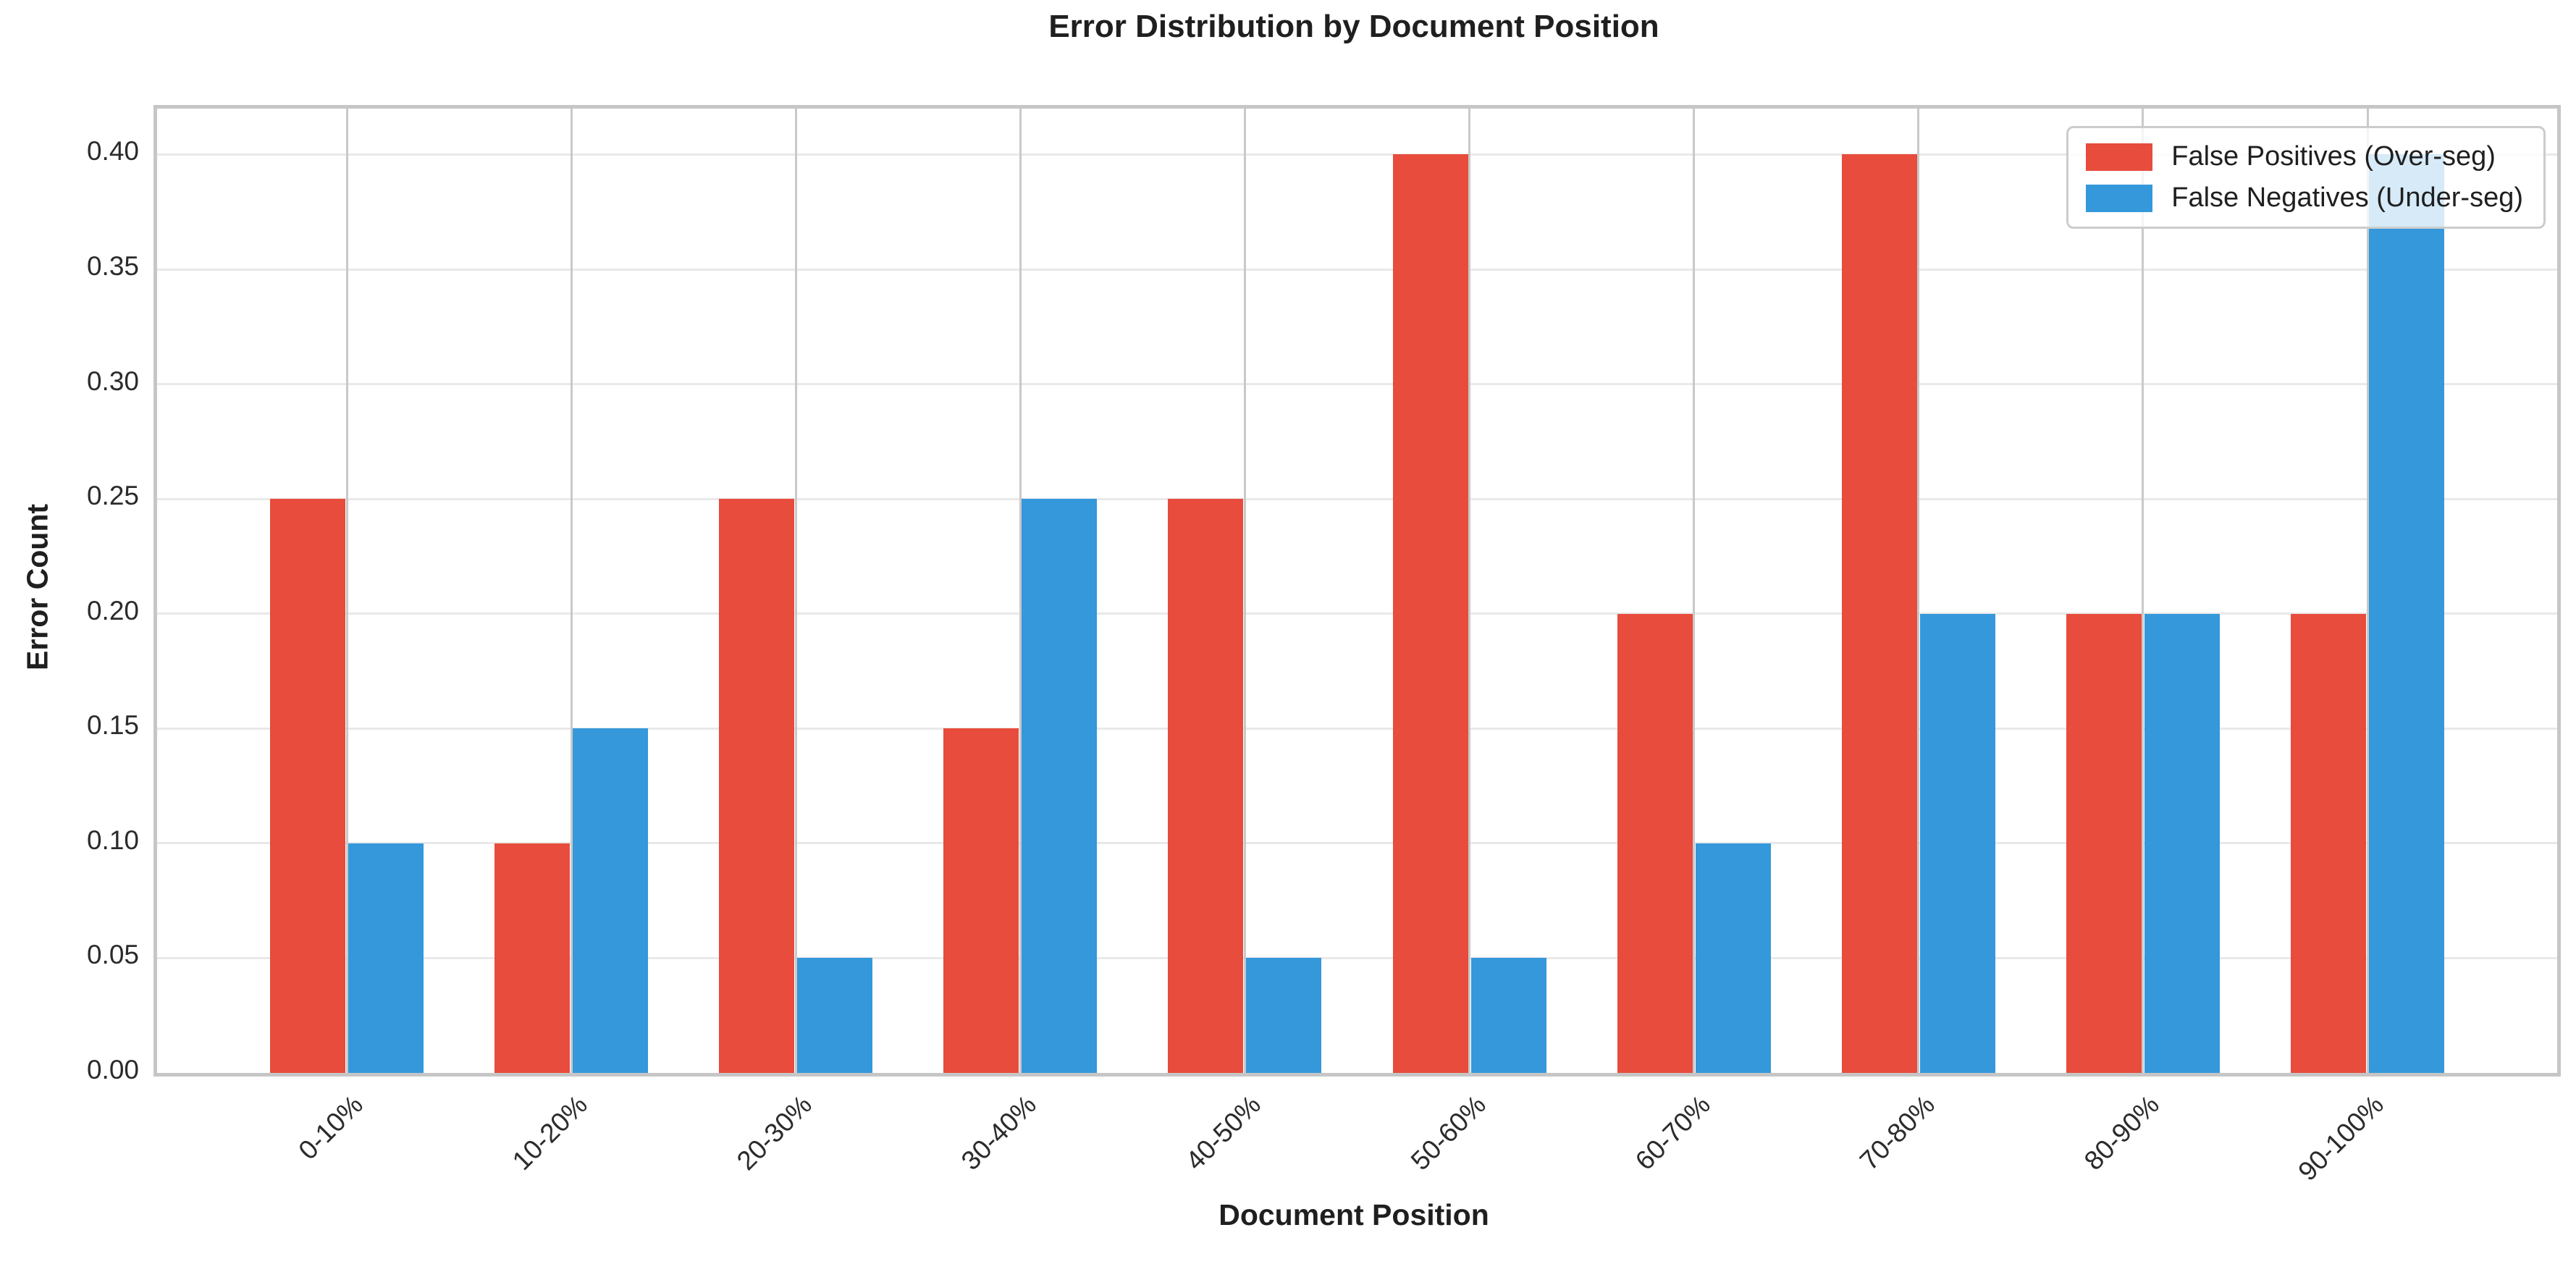 The image size is (2576, 1272). I want to click on x-tick-label: 50-60%, so click(1448, 1133).